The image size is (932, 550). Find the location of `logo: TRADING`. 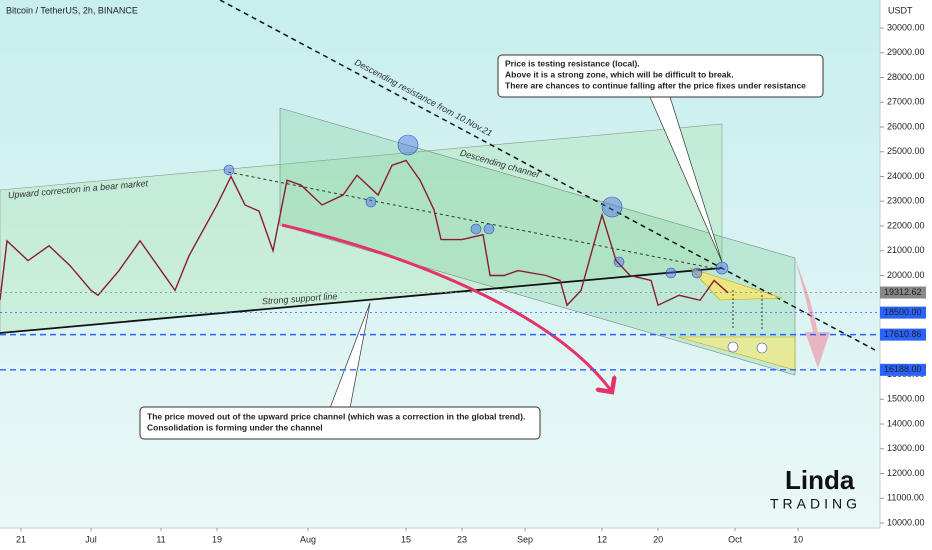

logo: TRADING is located at coordinates (815, 504).